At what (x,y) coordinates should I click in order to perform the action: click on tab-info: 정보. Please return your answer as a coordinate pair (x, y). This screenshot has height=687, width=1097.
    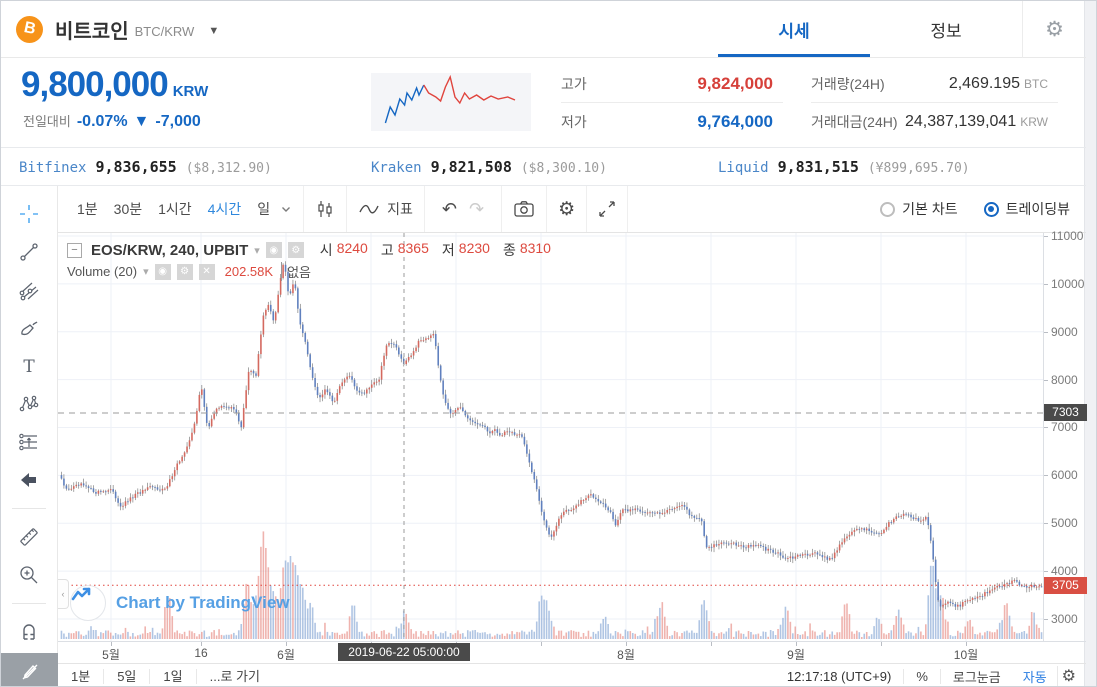
    Looking at the image, I should click on (946, 31).